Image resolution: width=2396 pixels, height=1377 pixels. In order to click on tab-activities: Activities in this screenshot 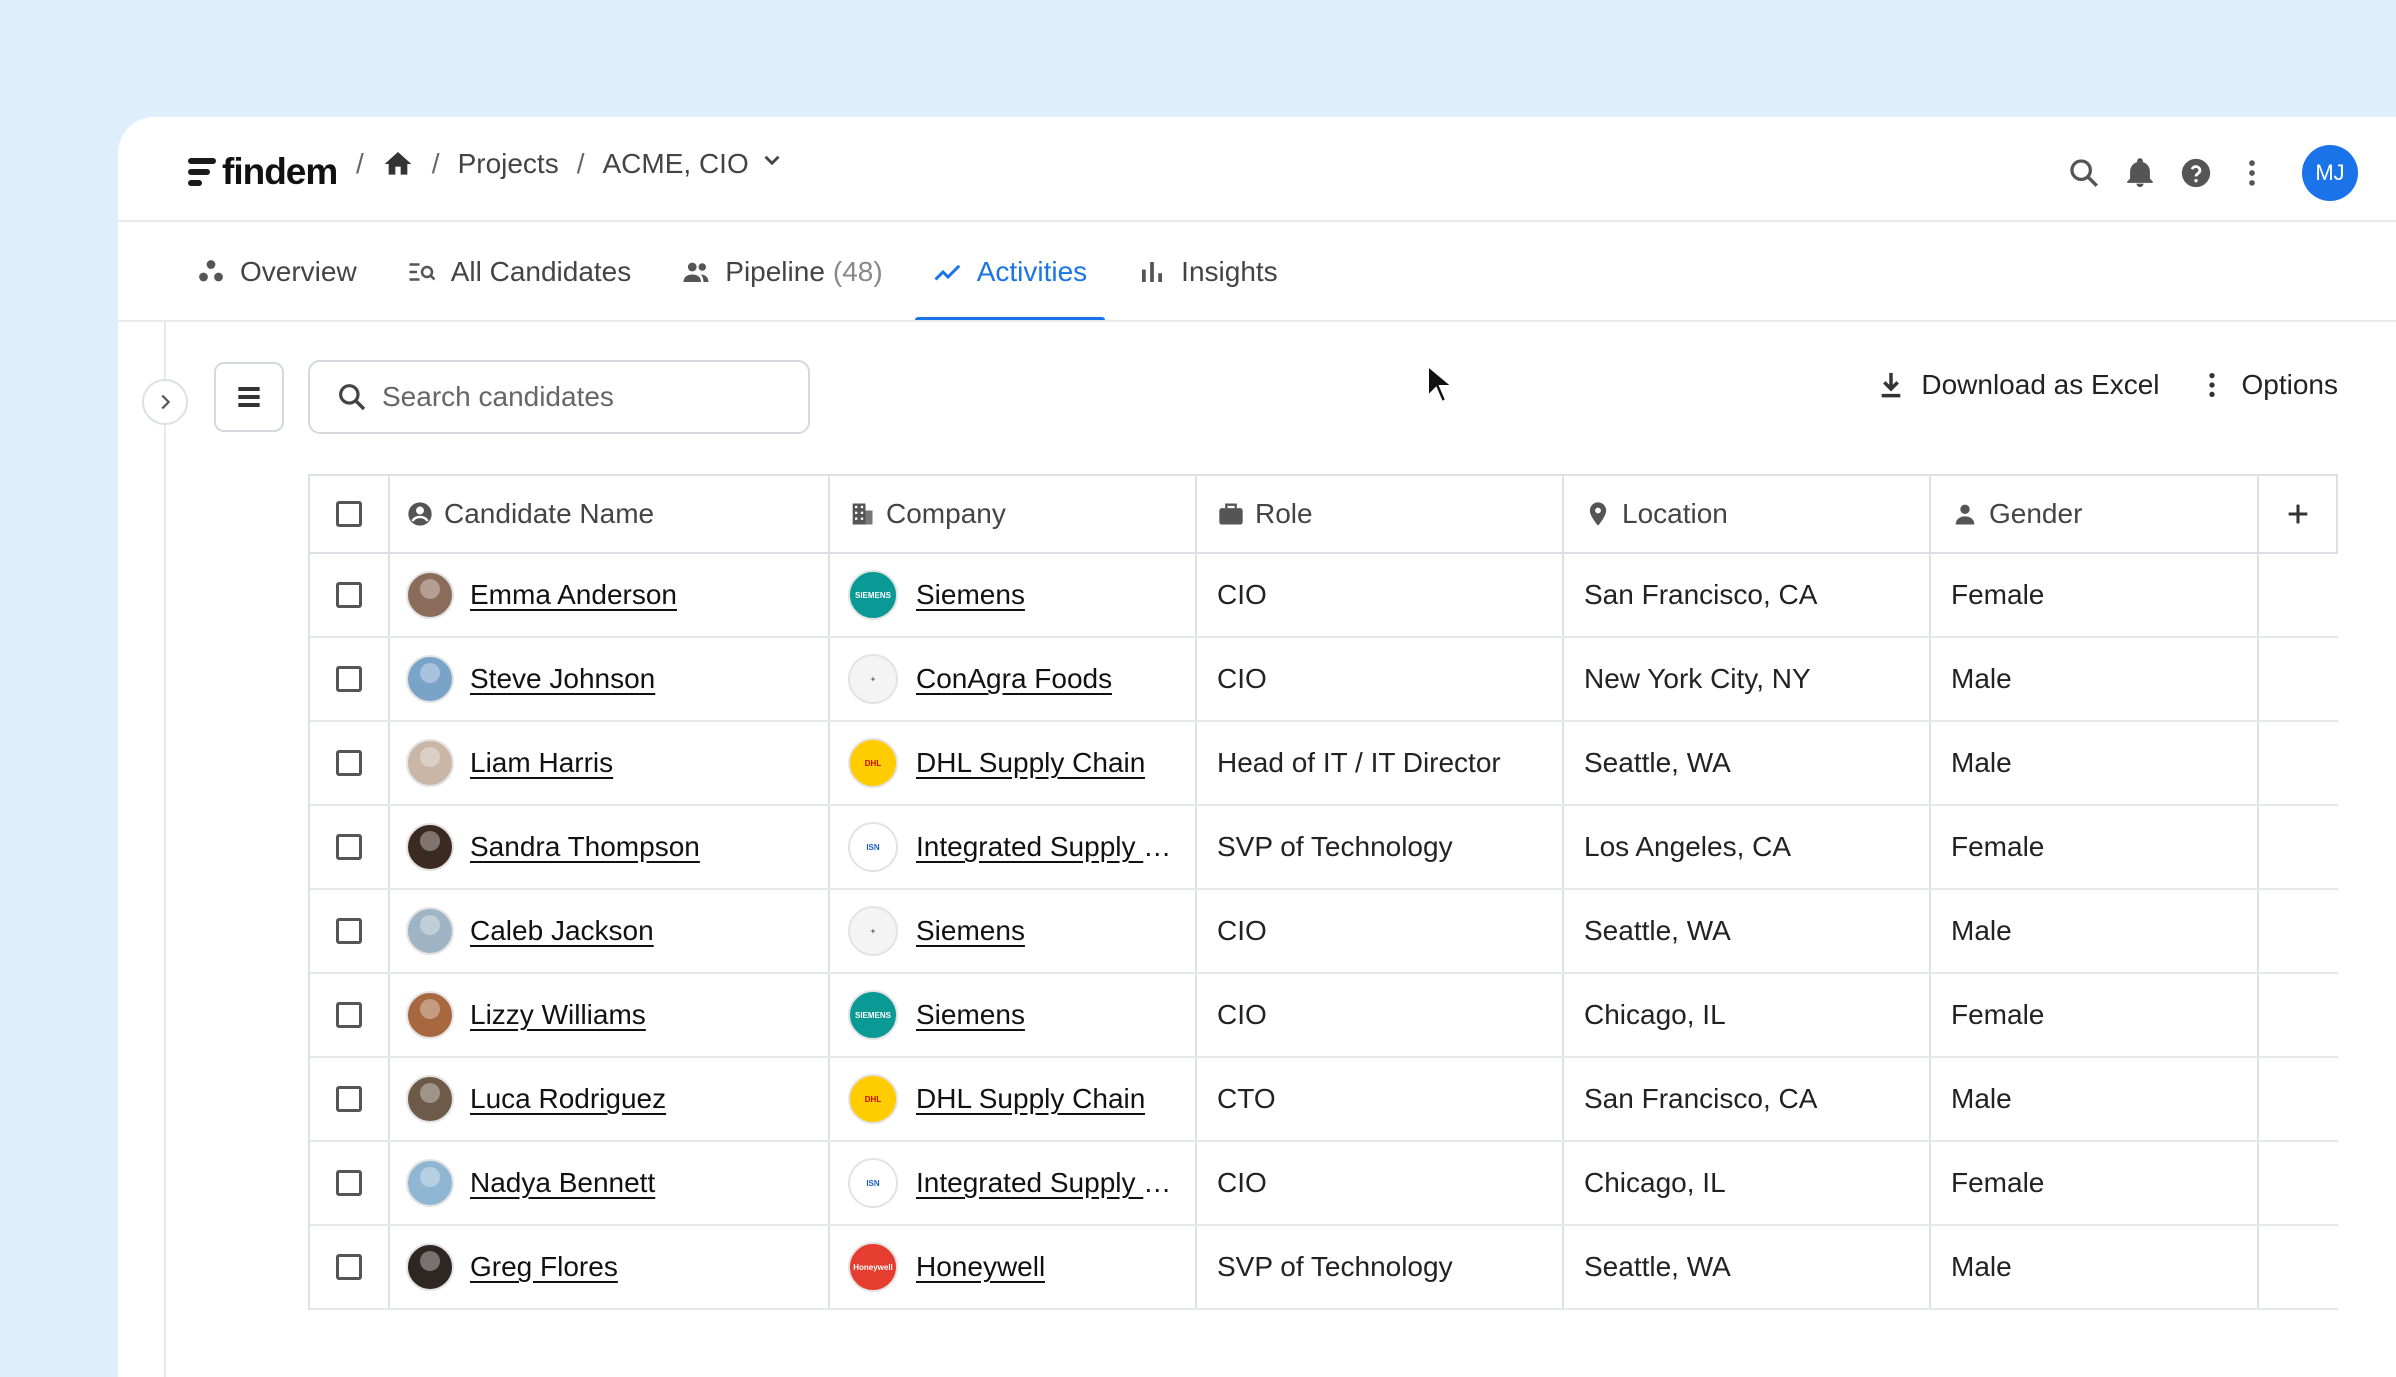, I will do `click(1010, 272)`.